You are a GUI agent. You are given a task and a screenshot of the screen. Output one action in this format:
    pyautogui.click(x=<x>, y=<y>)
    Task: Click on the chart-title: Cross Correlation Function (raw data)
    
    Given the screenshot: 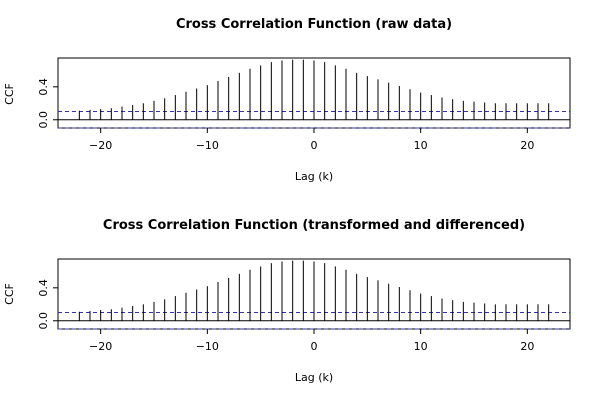 What is the action you would take?
    pyautogui.click(x=314, y=24)
    